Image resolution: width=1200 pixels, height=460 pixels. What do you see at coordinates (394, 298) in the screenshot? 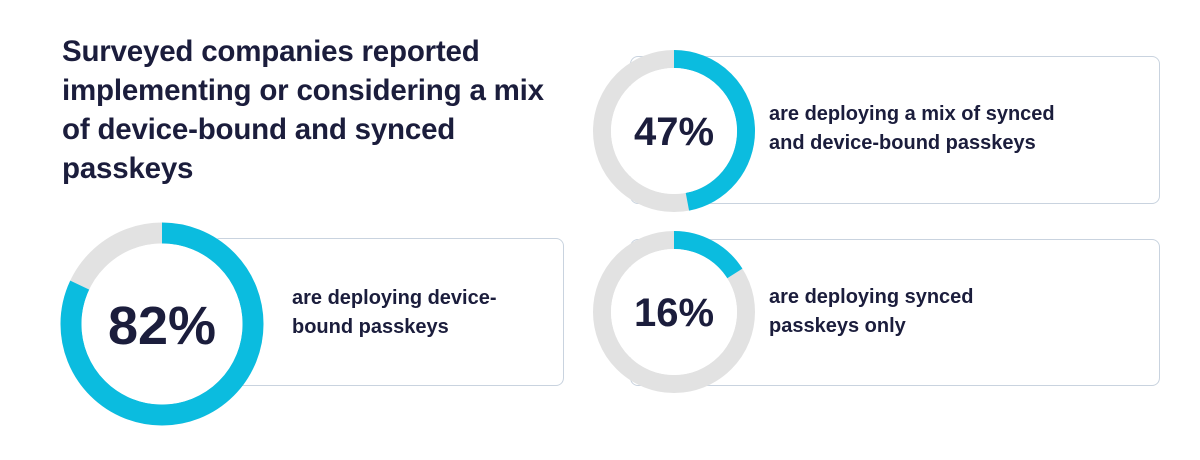
I see `stat-description-line: are deploying device-` at bounding box center [394, 298].